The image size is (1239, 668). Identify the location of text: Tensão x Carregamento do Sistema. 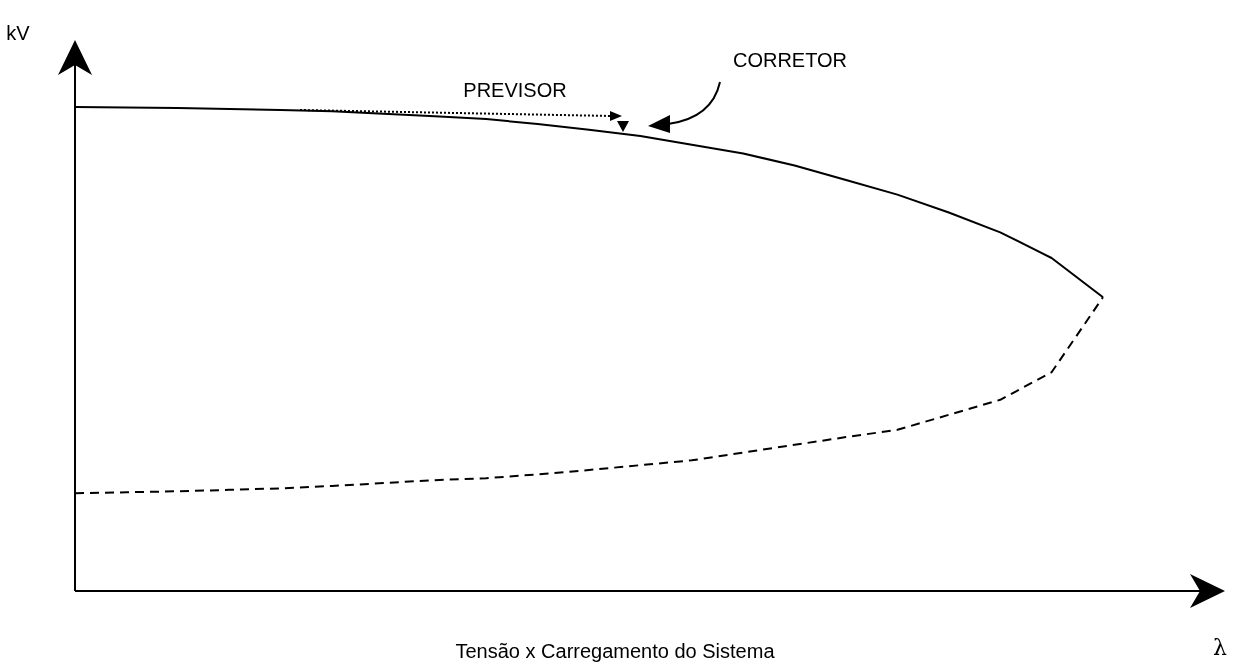
(615, 651).